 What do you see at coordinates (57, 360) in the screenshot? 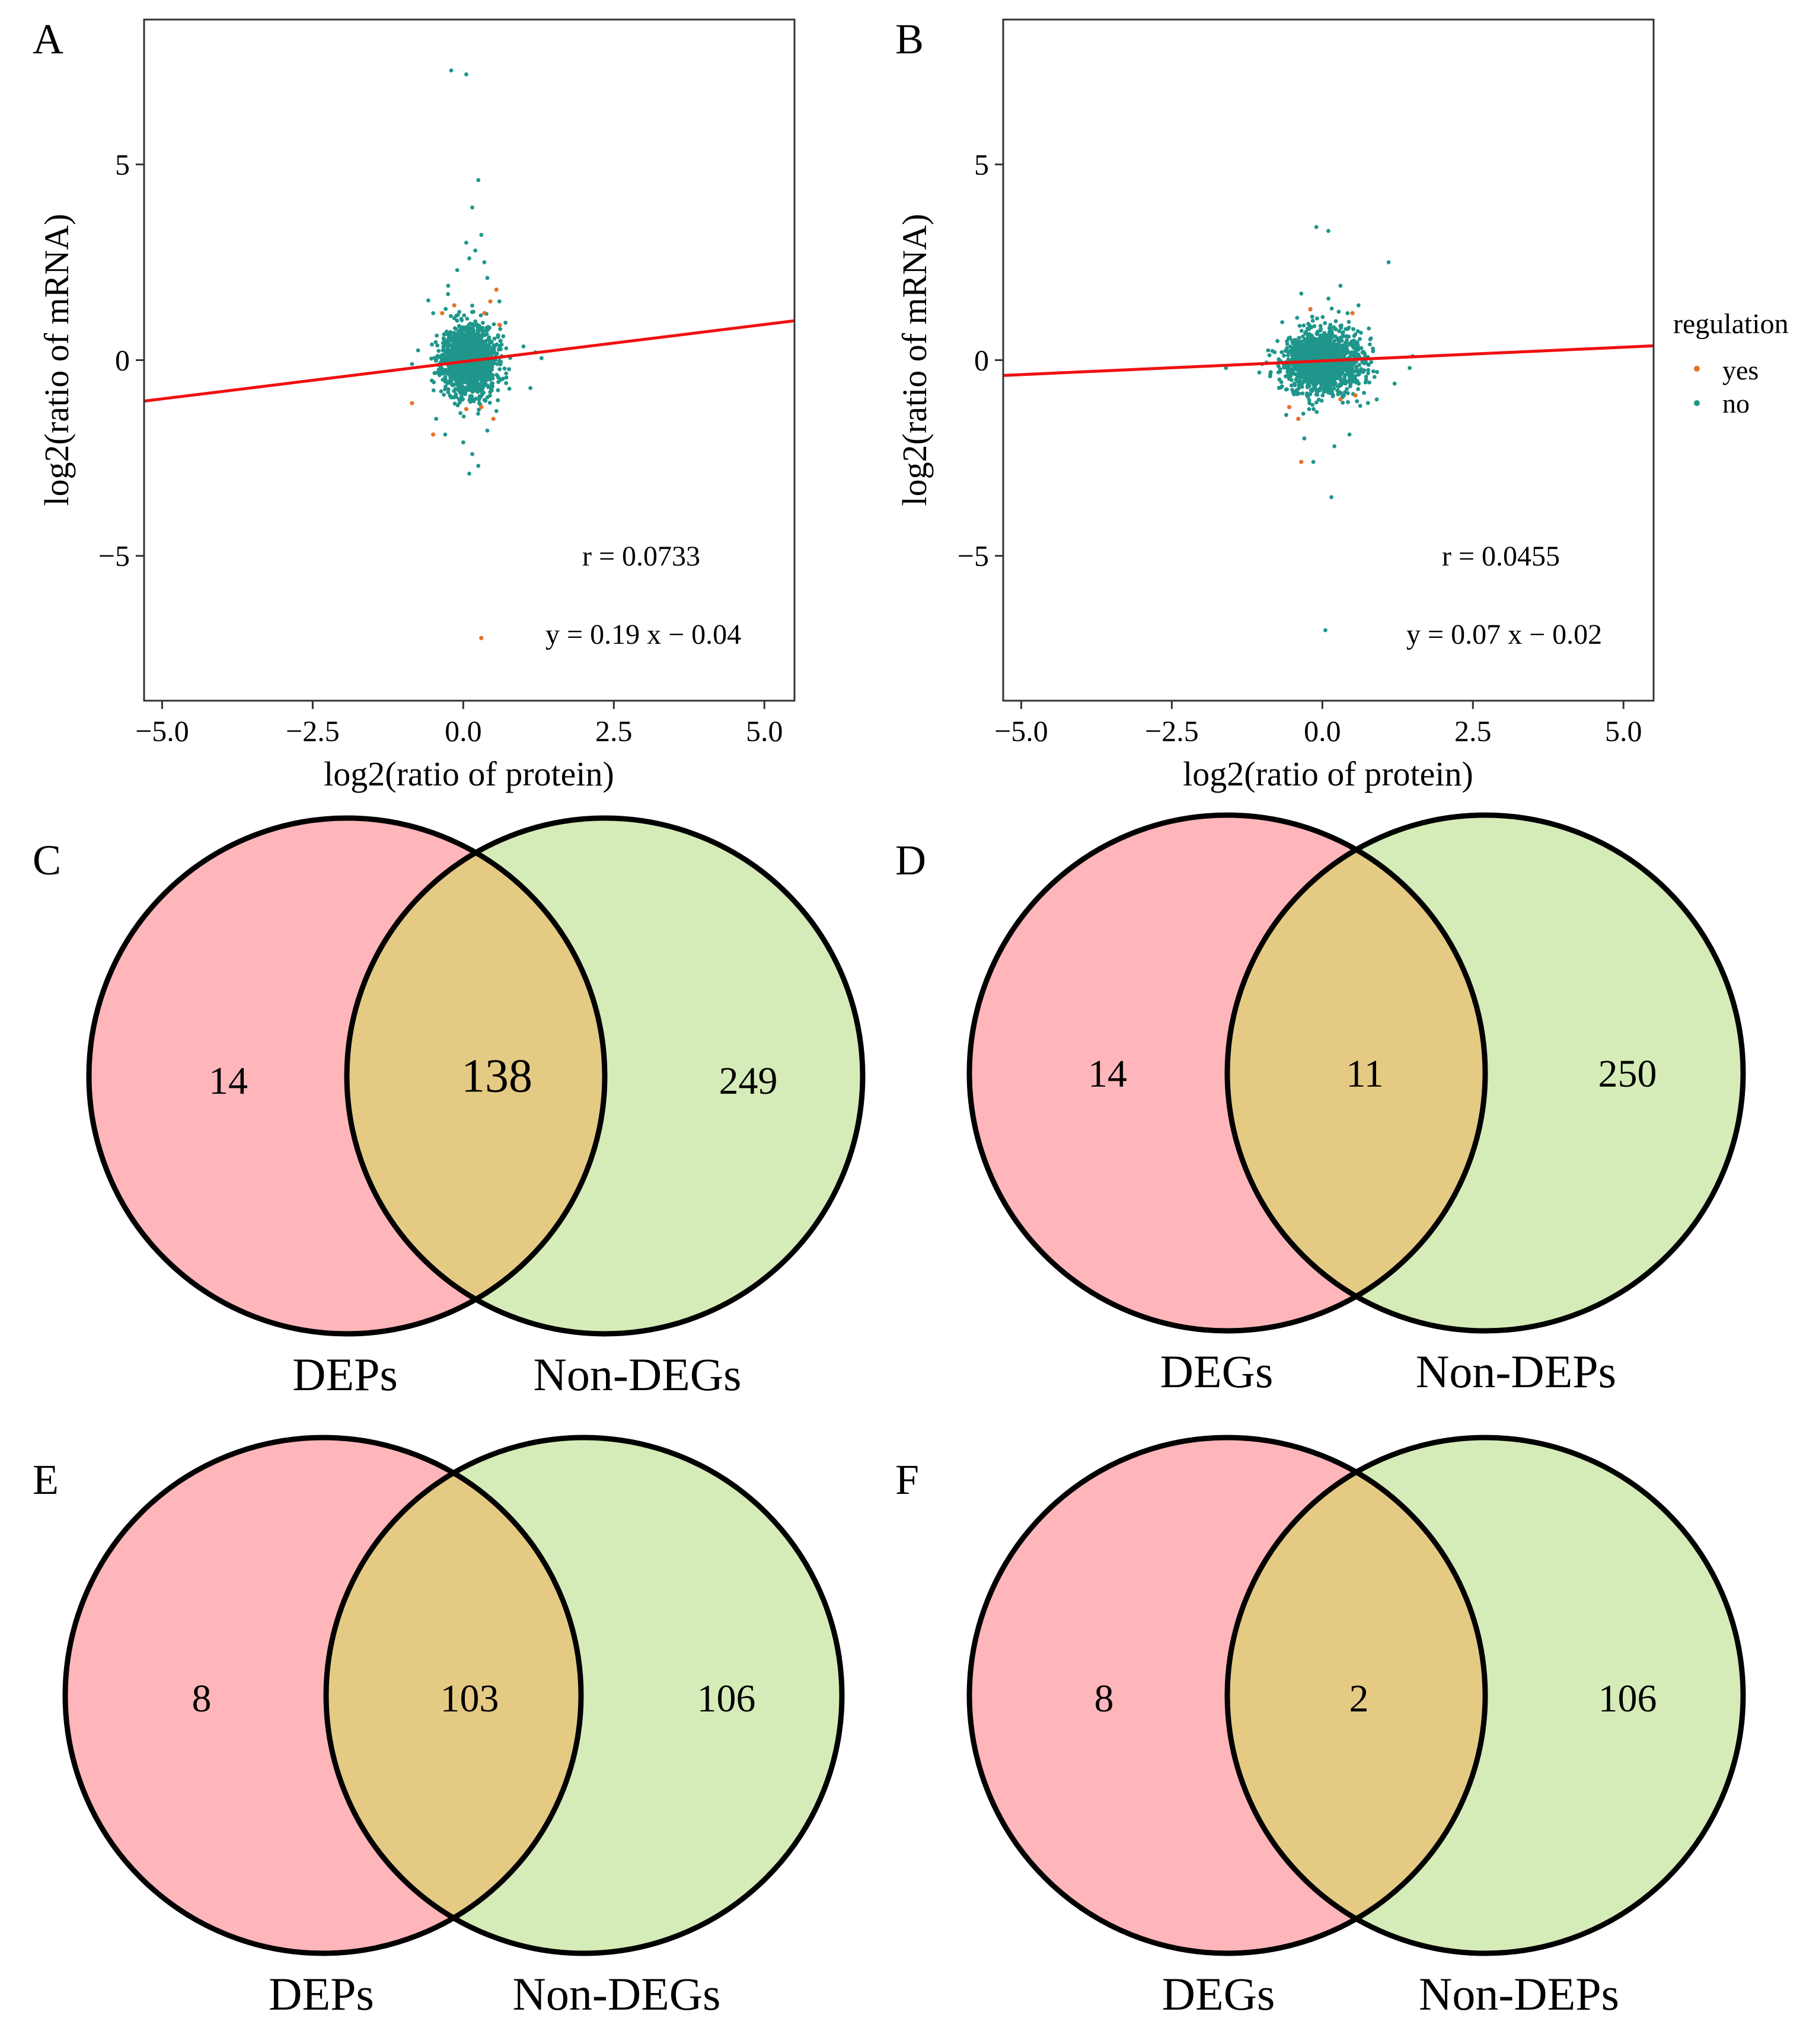
I see `y-axis-label-a: log2(ratio of mRNA)` at bounding box center [57, 360].